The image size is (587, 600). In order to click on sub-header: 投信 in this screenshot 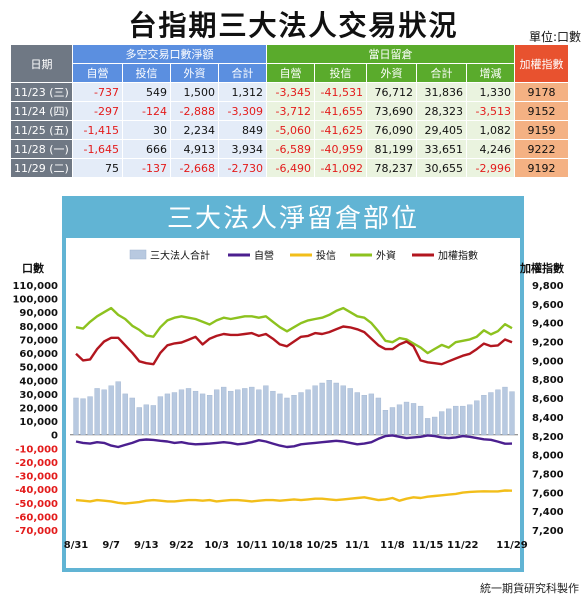, I will do `click(340, 73)`.